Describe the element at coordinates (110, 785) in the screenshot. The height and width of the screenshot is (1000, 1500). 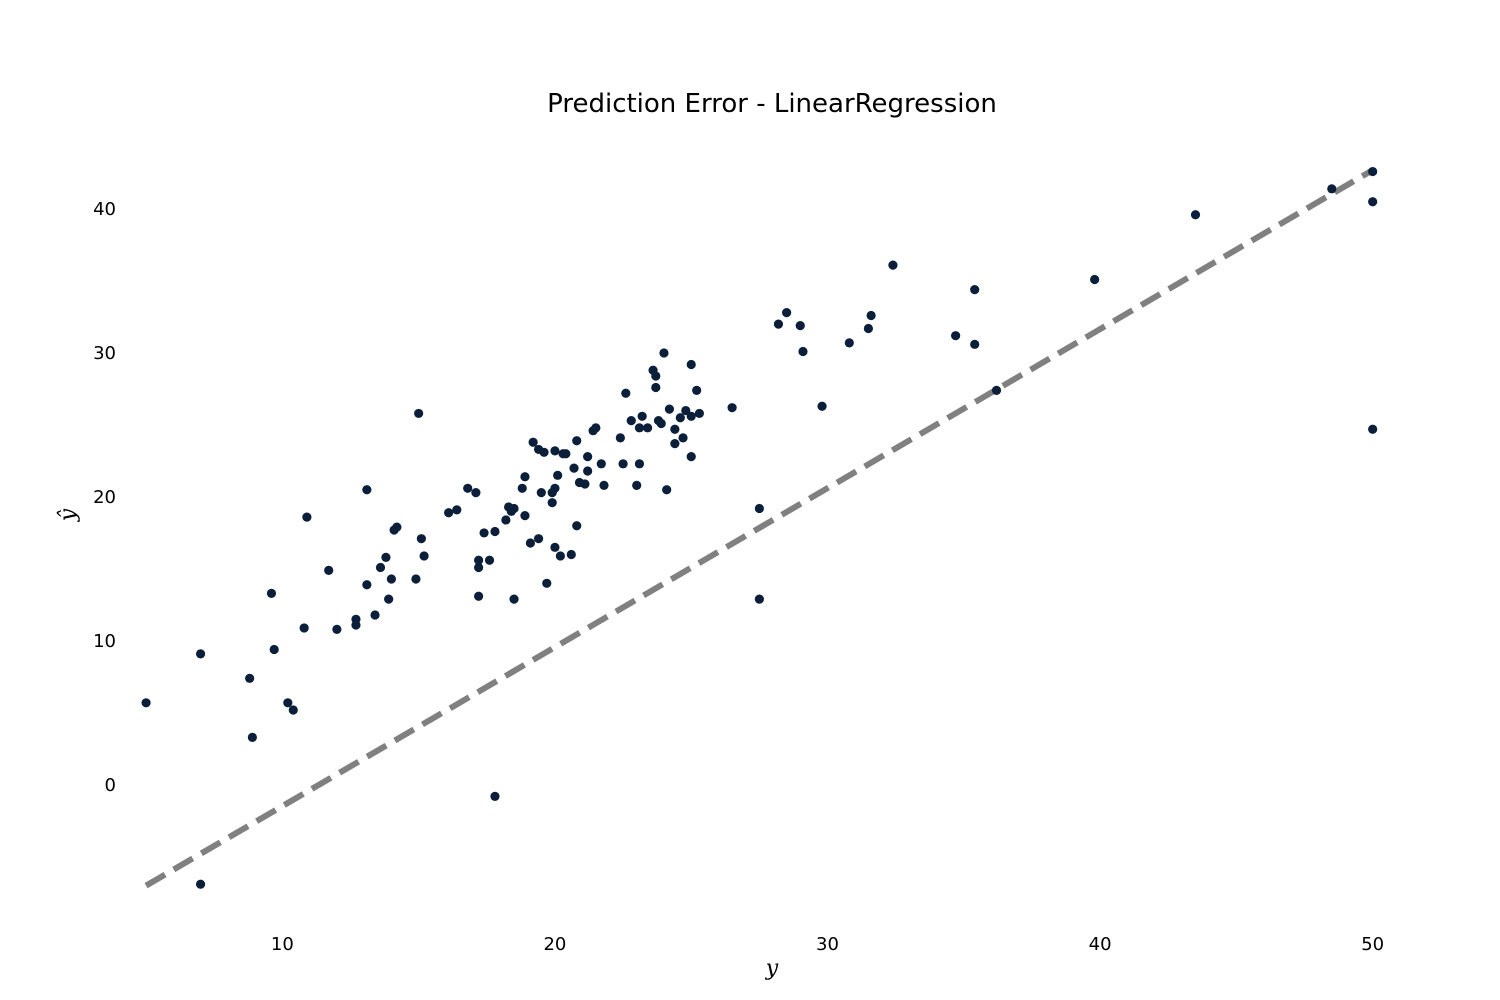
I see `y-tick-label: 0` at that location.